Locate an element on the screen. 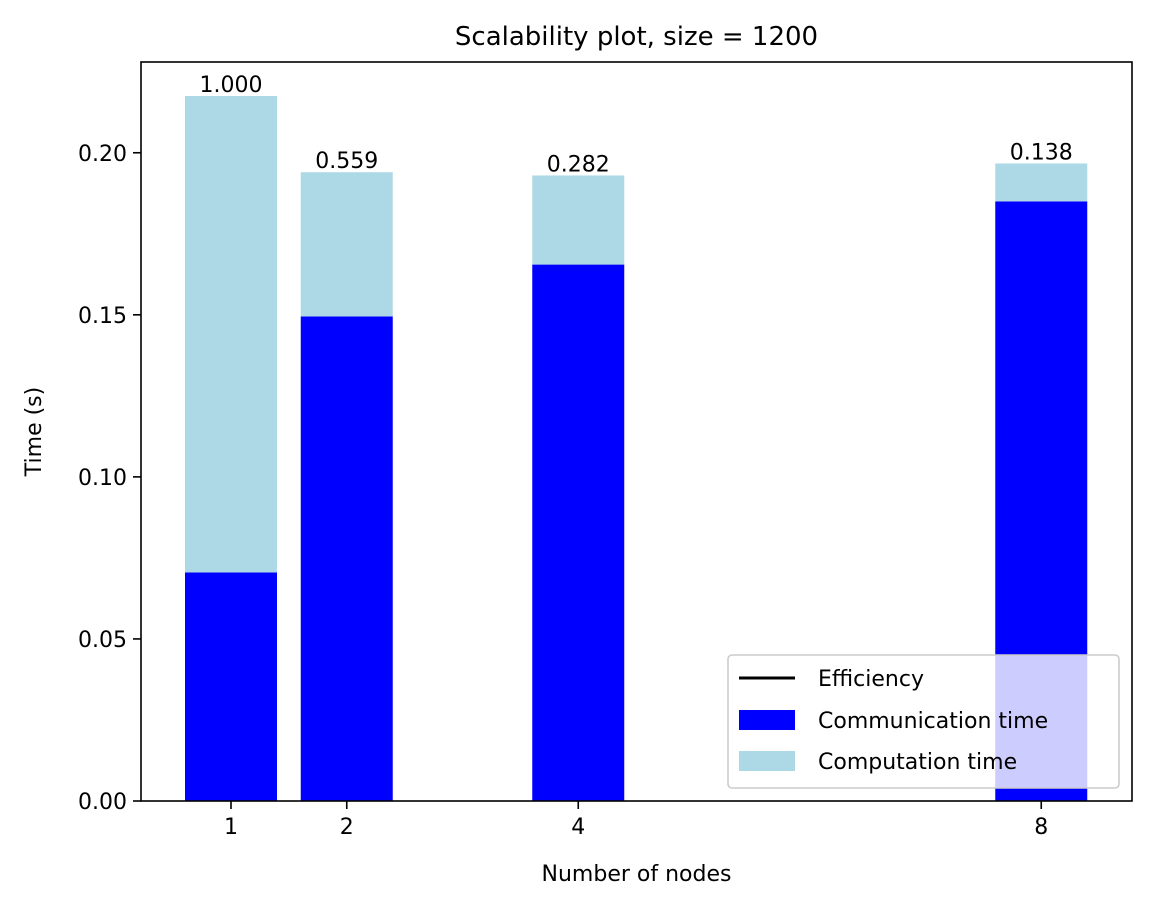 The height and width of the screenshot is (908, 1152). y-tick-label: 0.20 is located at coordinates (102, 154).